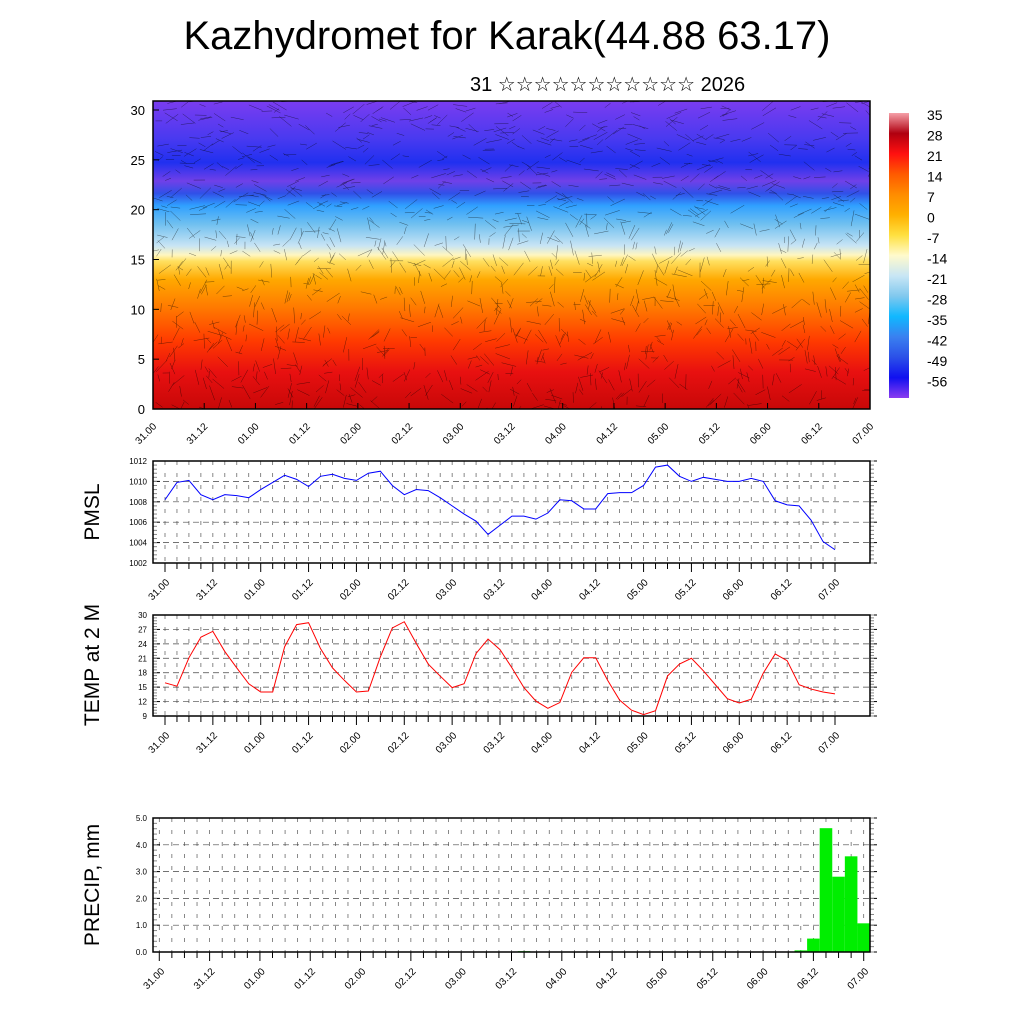 This screenshot has width=1024, height=1024. Describe the element at coordinates (160, 590) in the screenshot. I see `x-tick-label: 31.00` at that location.